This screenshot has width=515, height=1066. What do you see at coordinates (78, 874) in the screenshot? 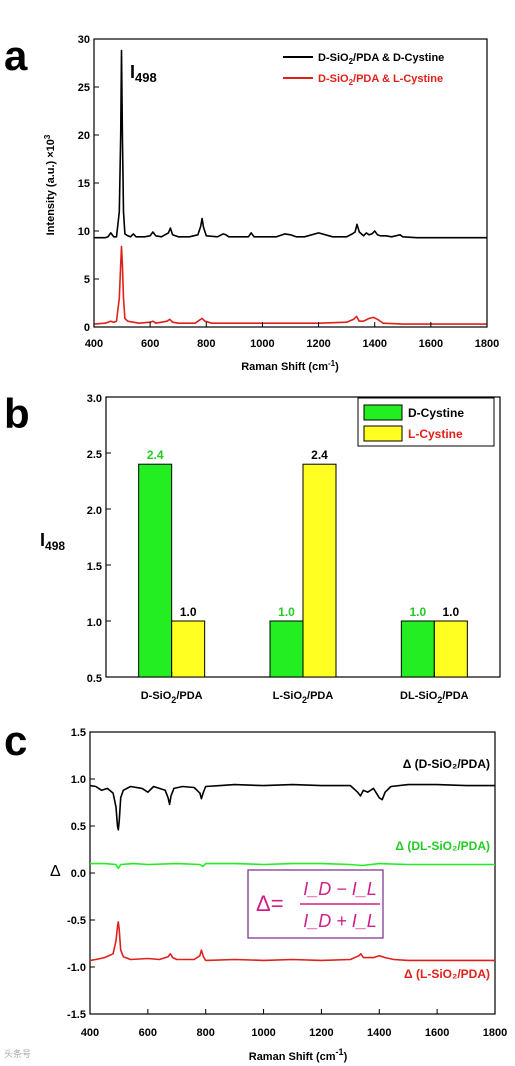
I see `panel-c-y-tick-label-3: 0.0` at bounding box center [78, 874].